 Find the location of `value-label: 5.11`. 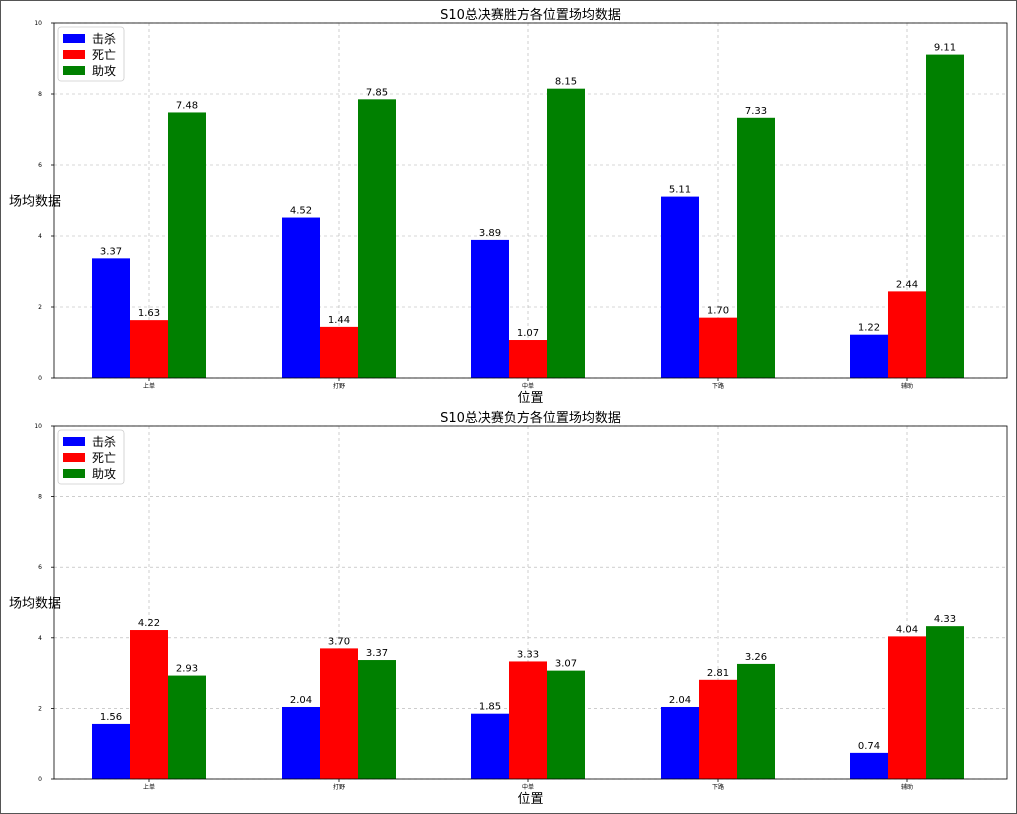

value-label: 5.11 is located at coordinates (680, 190).